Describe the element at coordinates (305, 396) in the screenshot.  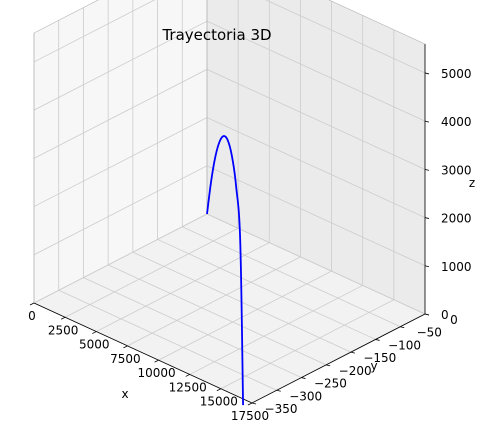
I see `y-tick-label: −300` at that location.